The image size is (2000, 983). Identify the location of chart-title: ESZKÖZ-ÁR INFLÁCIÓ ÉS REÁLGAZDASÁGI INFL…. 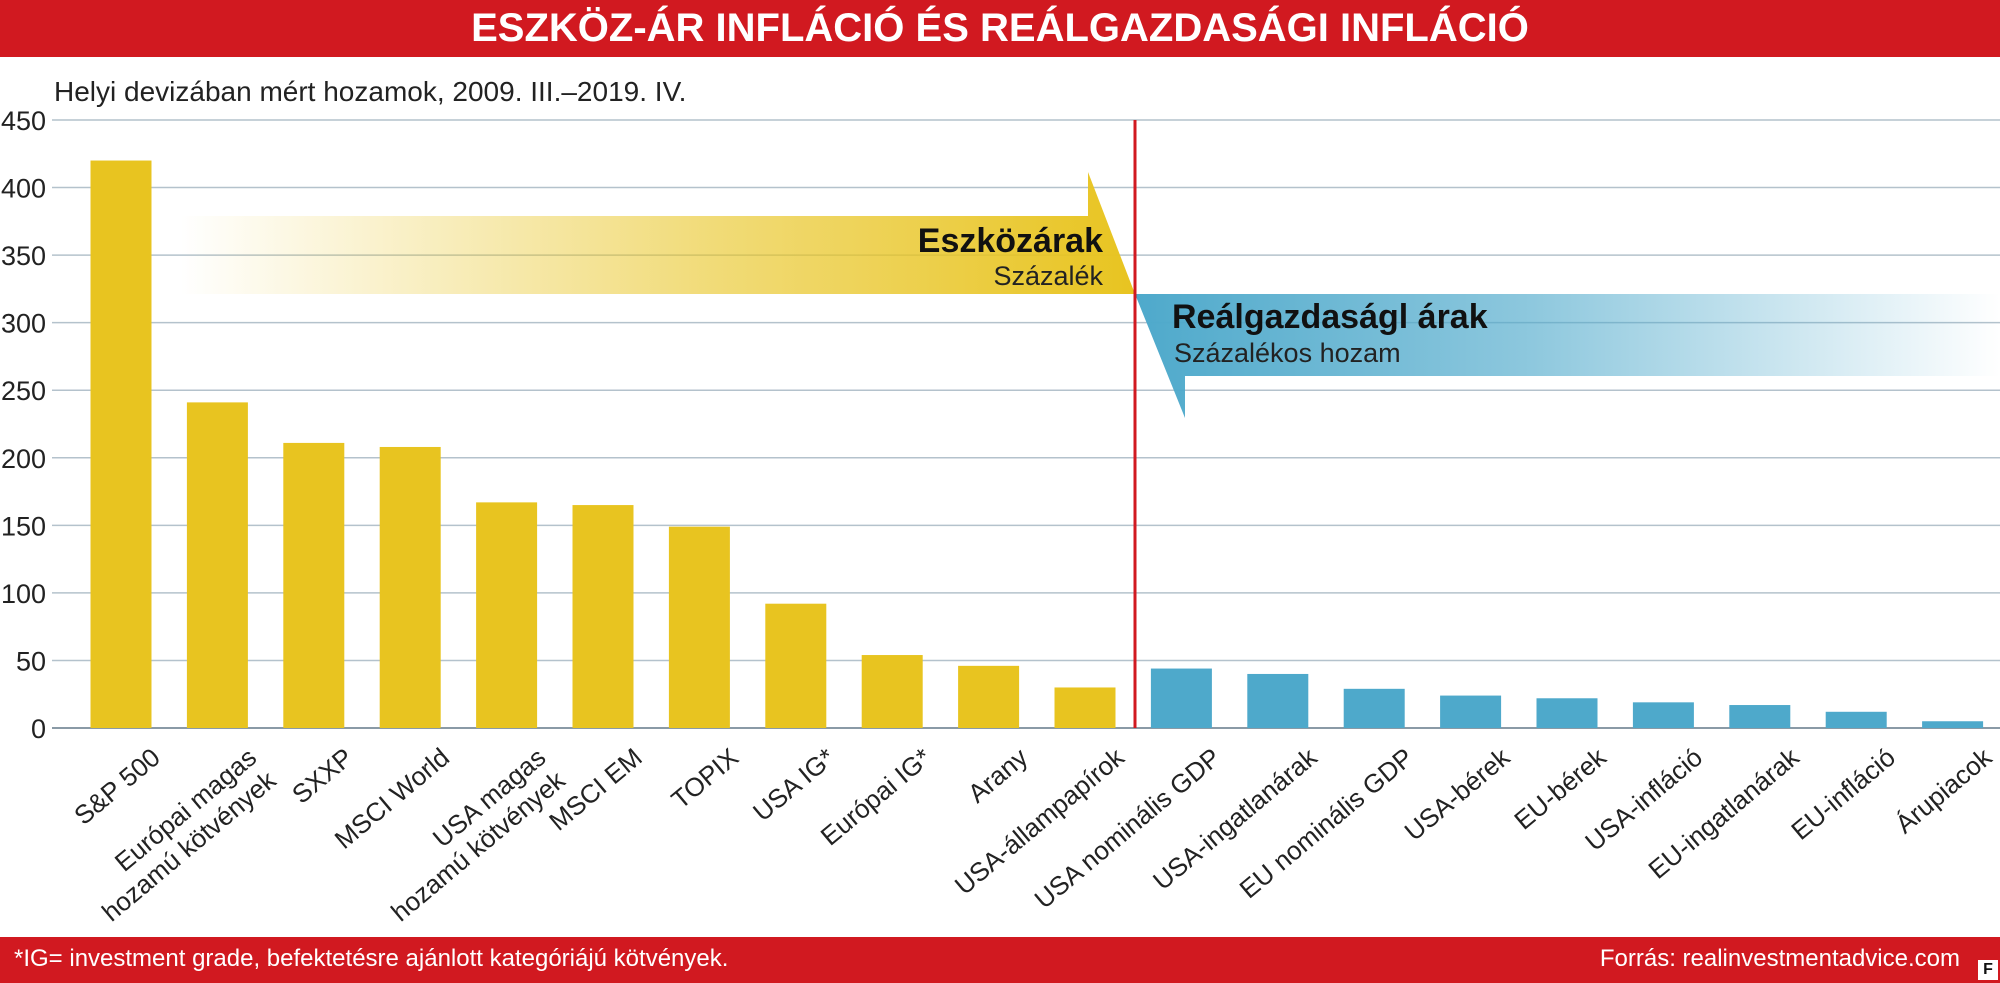
(1000, 28).